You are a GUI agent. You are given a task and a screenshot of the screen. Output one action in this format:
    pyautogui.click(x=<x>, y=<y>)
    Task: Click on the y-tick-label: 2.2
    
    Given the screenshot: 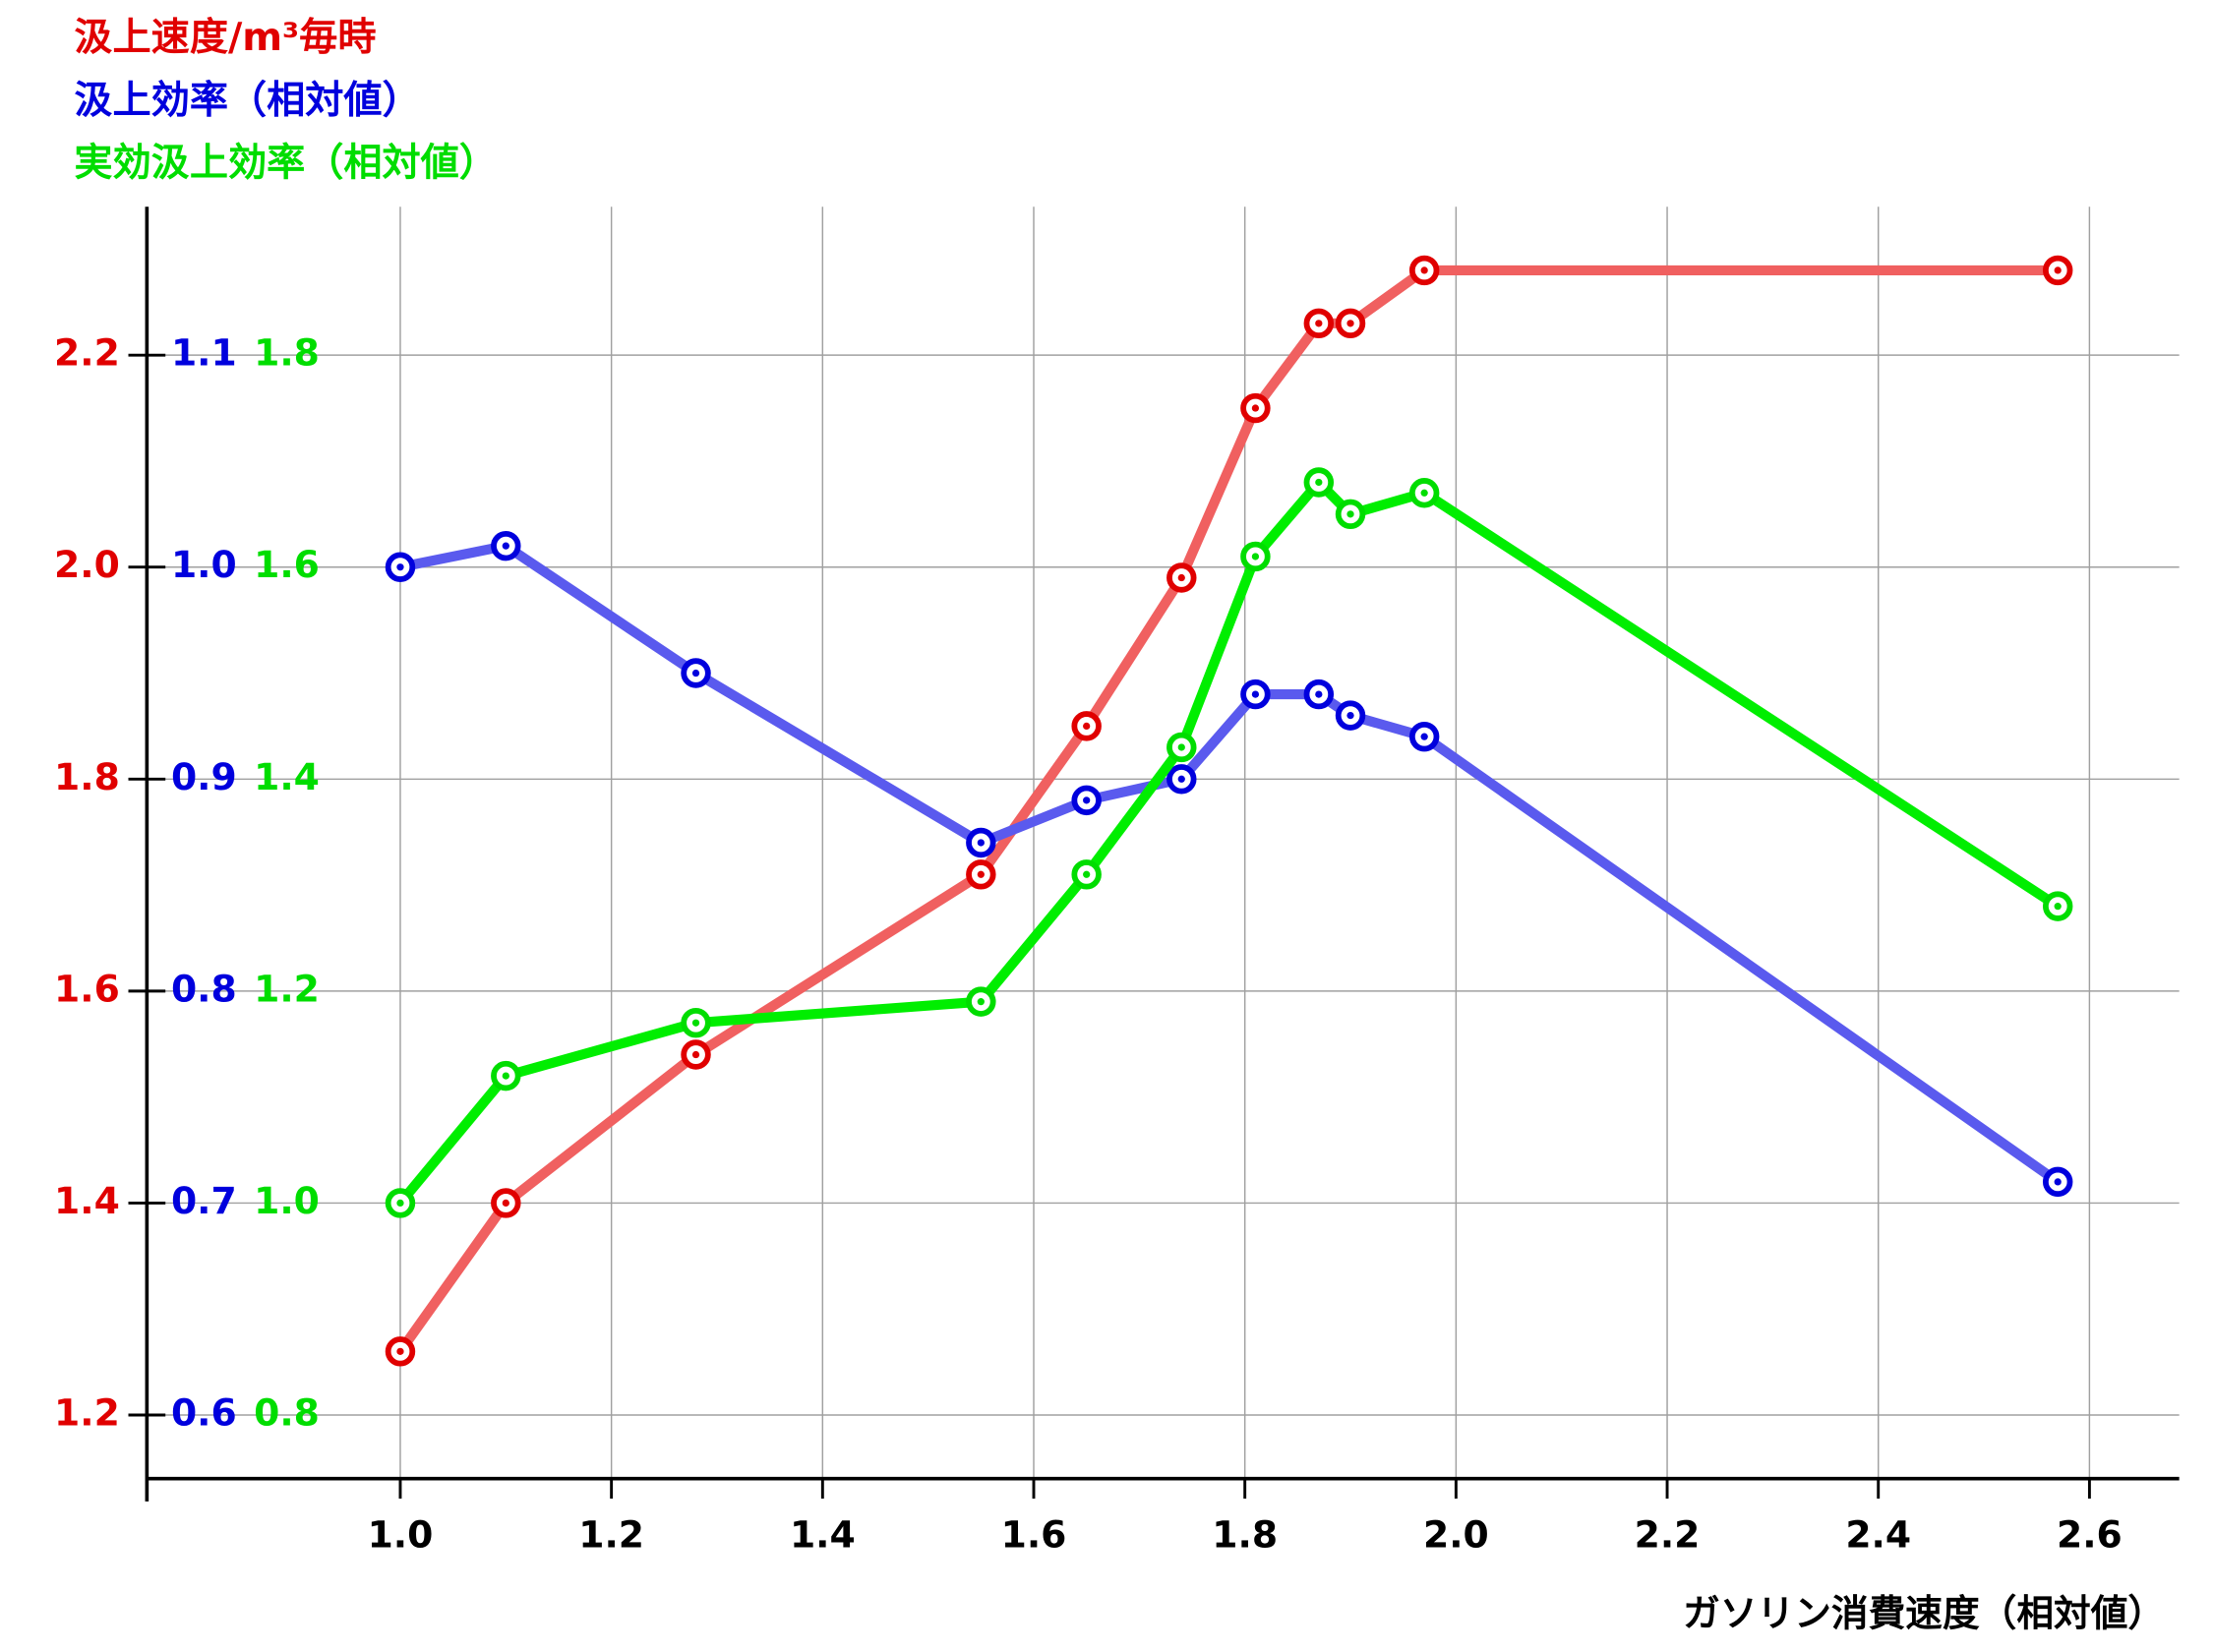 What is the action you would take?
    pyautogui.click(x=87, y=353)
    